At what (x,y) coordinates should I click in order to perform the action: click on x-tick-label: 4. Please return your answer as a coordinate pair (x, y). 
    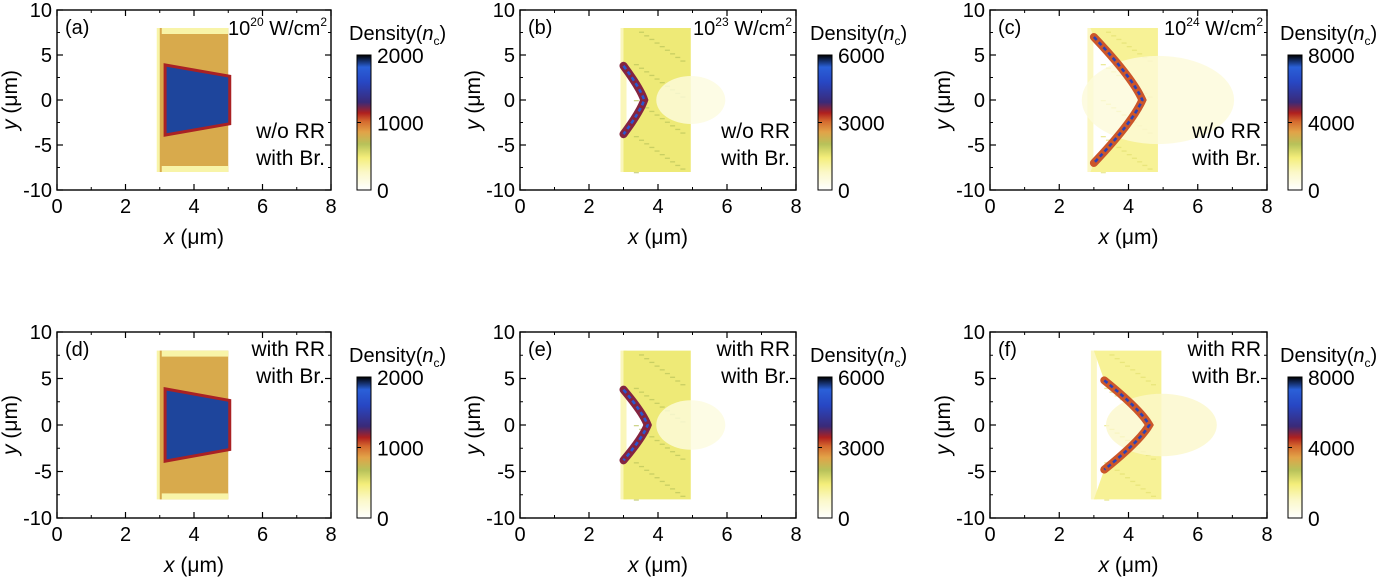
    Looking at the image, I should click on (1128, 207).